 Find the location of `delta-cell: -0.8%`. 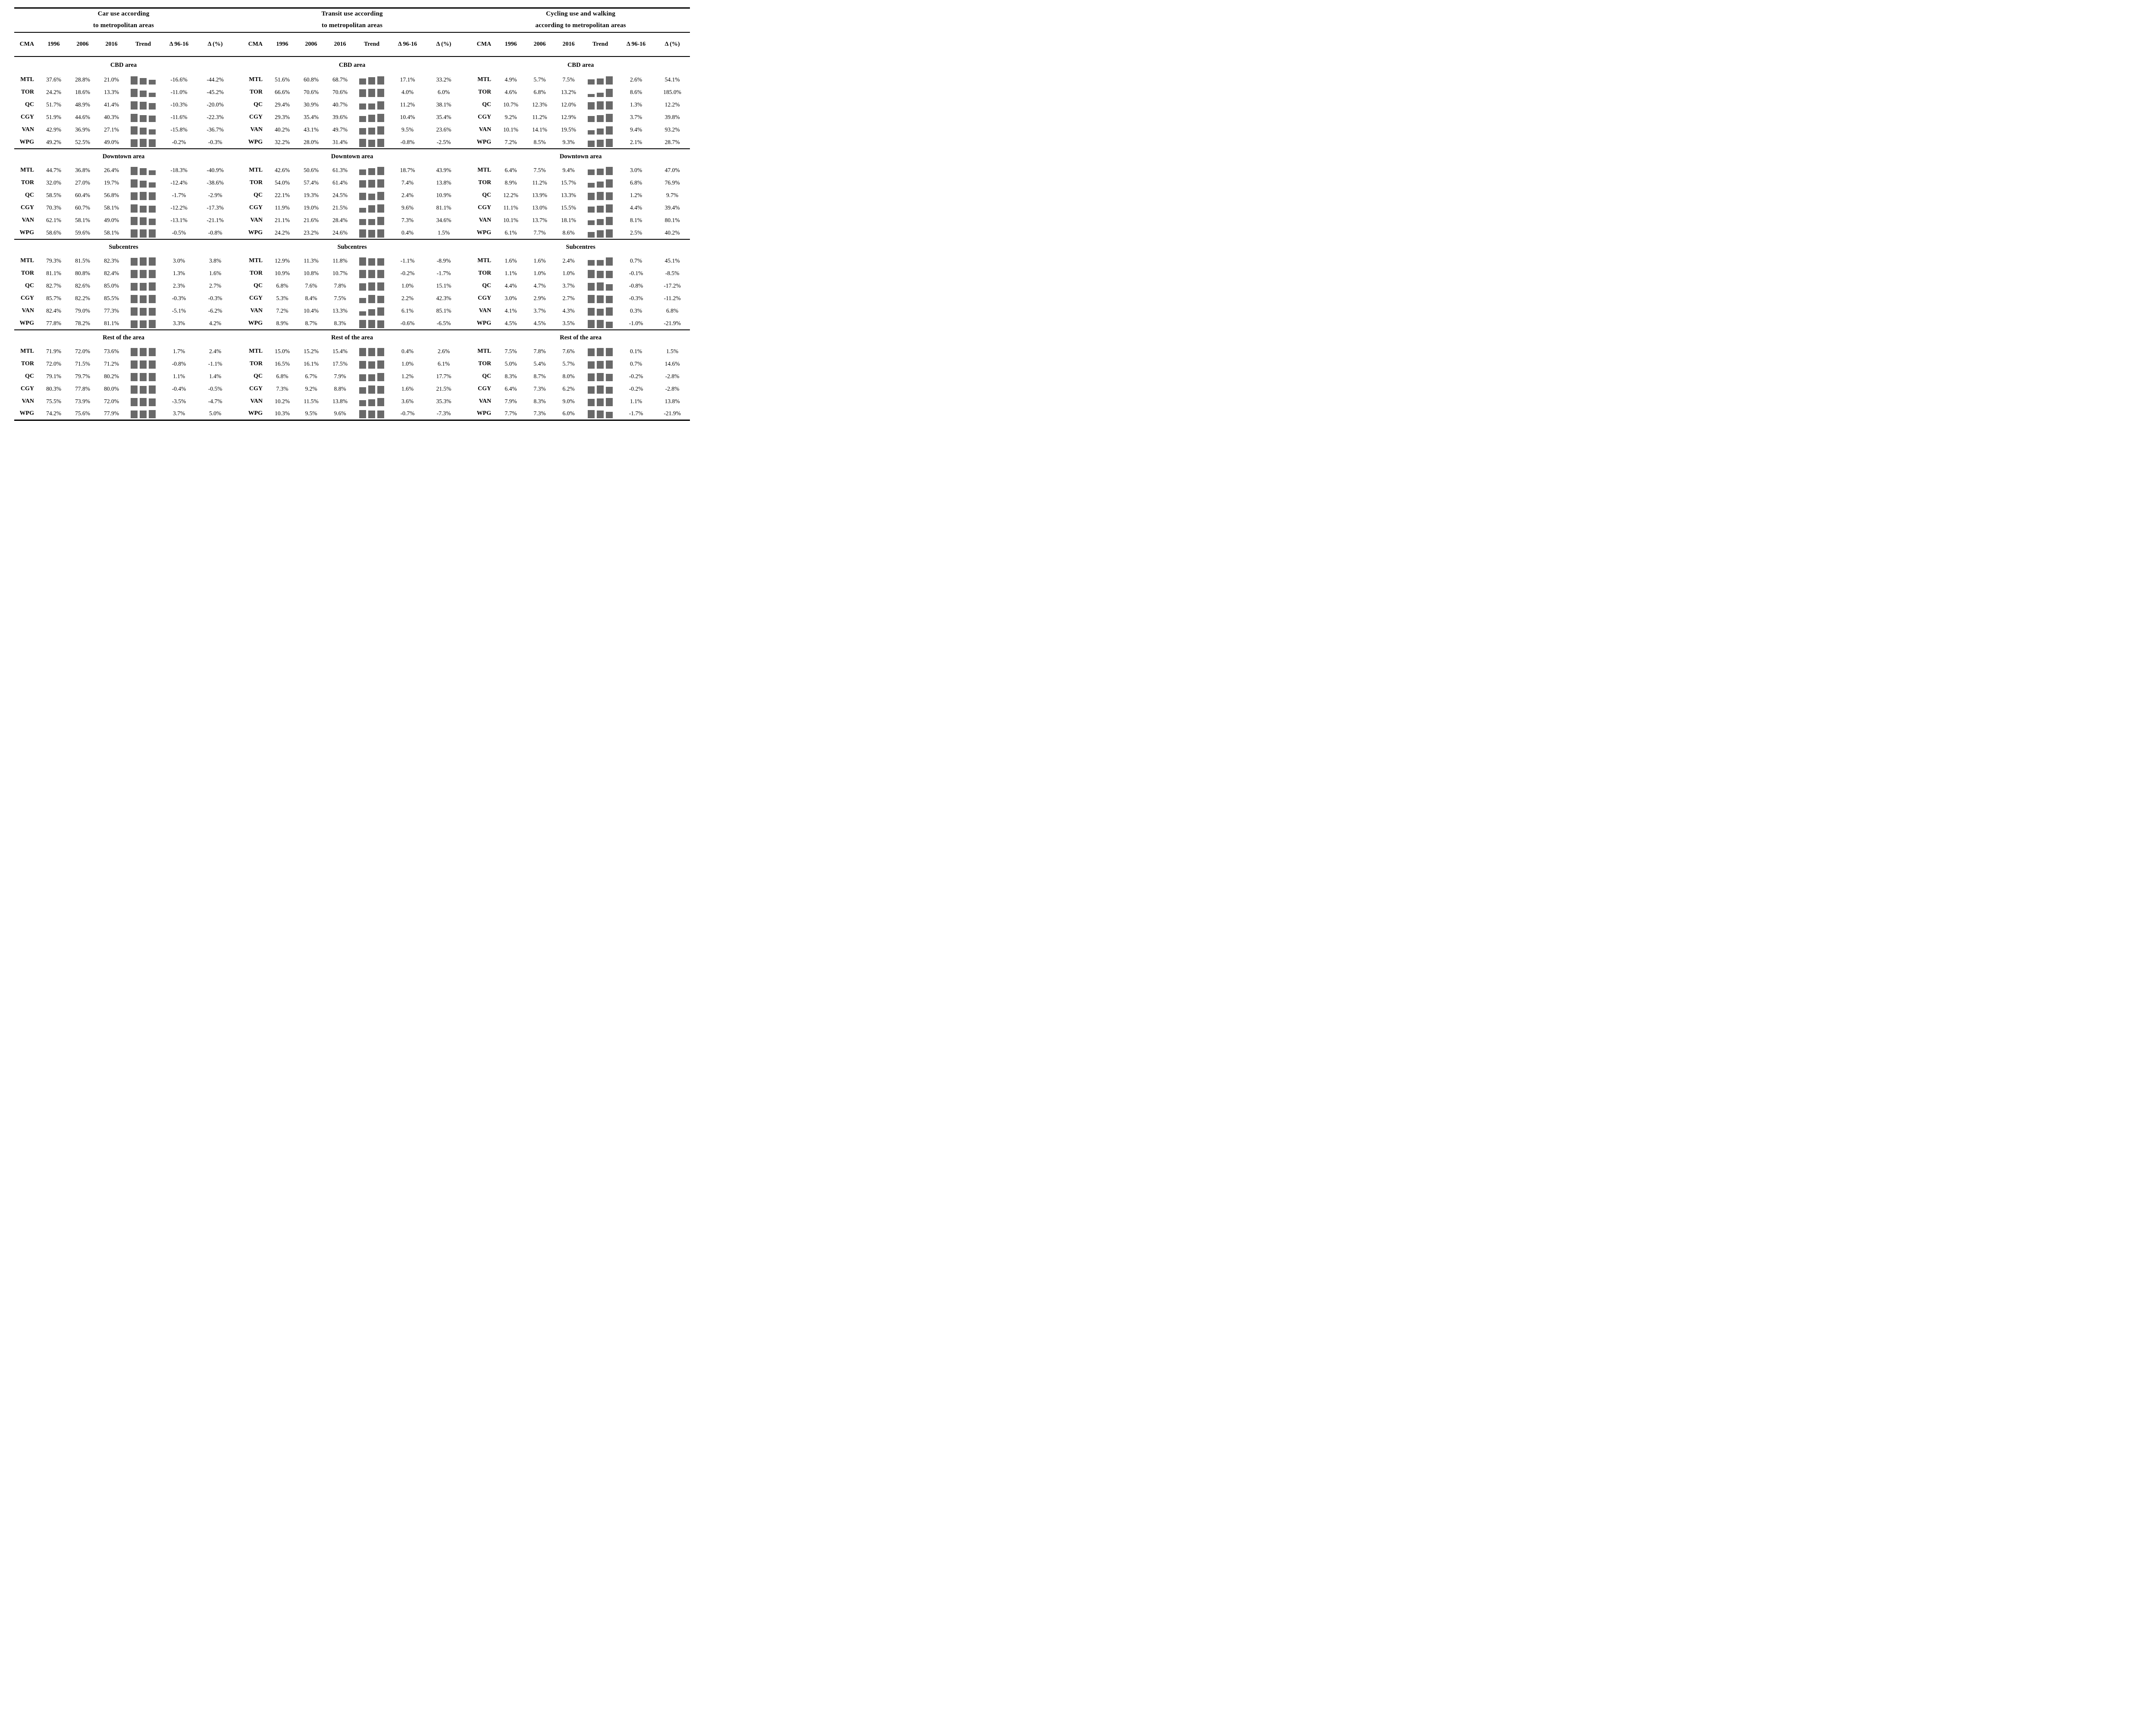

delta-cell: -0.8% is located at coordinates (407, 142).